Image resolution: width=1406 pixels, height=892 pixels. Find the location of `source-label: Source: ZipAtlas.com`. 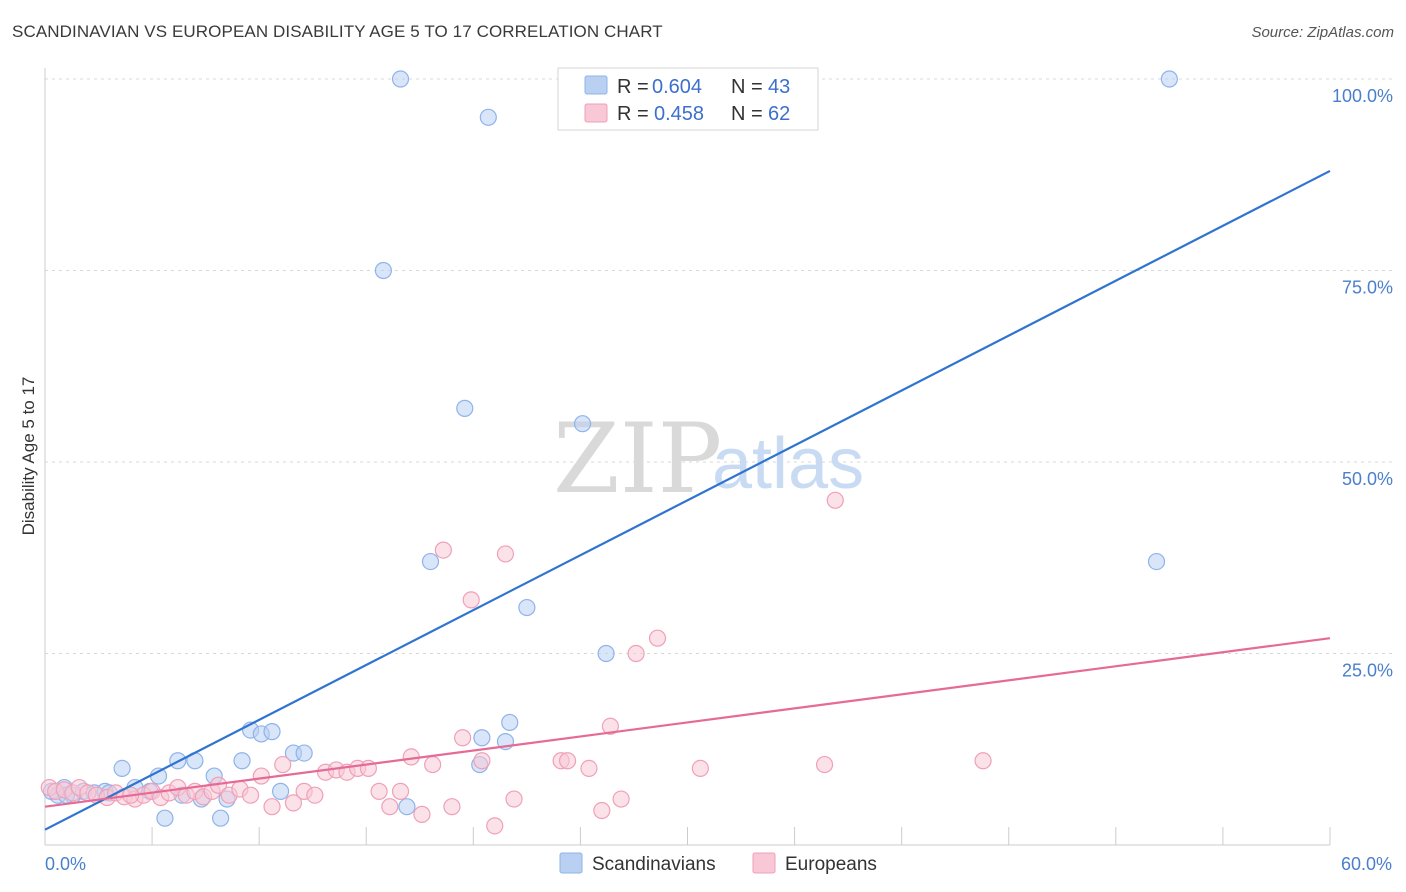

source-label: Source: ZipAtlas.com is located at coordinates (1322, 32).